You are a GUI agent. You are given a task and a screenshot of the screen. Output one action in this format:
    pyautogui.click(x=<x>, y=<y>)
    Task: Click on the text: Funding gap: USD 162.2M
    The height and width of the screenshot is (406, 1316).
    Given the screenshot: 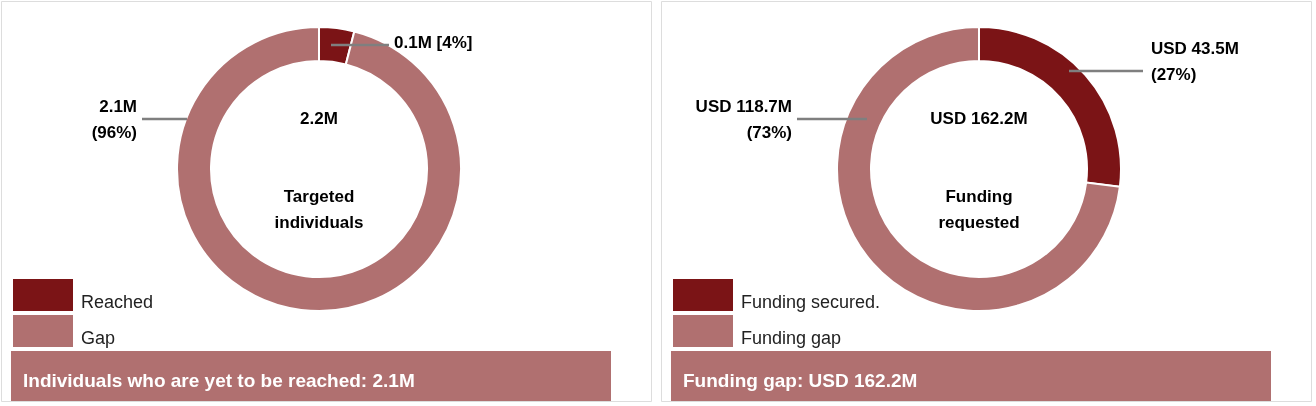 What is the action you would take?
    pyautogui.click(x=800, y=380)
    